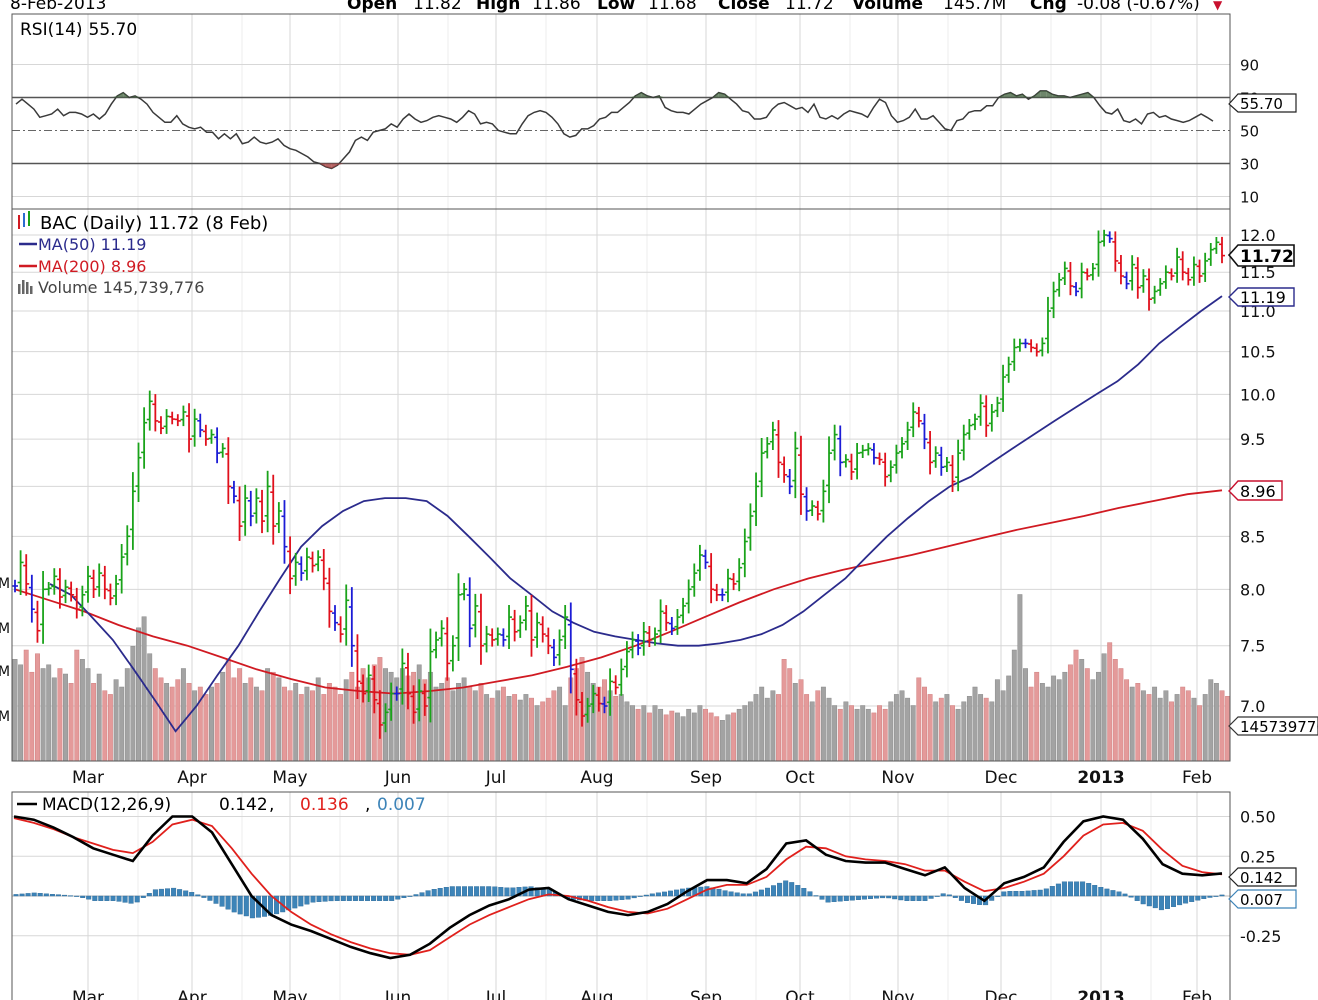 The width and height of the screenshot is (1318, 1000). Describe the element at coordinates (1001, 994) in the screenshot. I see `macd-x-label: Dec` at that location.